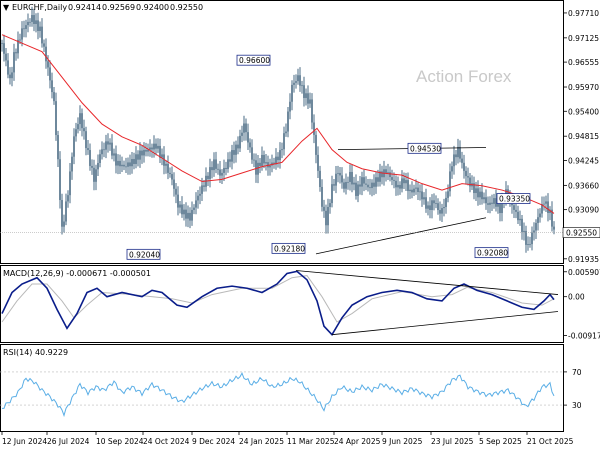 This screenshot has height=450, width=600. Describe the element at coordinates (577, 372) in the screenshot. I see `rsi-tick-label: 70` at that location.